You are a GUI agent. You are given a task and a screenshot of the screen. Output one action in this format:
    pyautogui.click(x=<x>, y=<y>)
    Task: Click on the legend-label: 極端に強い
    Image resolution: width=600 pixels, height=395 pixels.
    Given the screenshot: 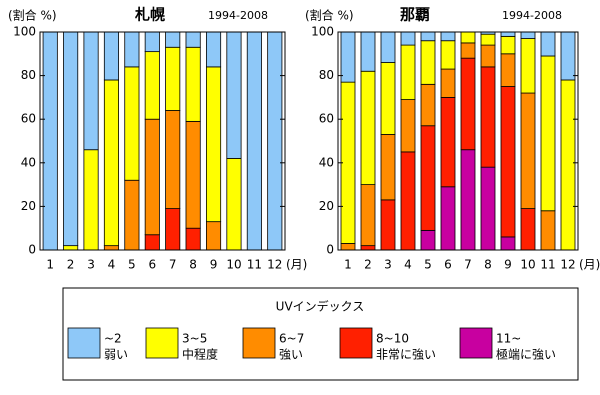 What is the action you would take?
    pyautogui.click(x=526, y=354)
    